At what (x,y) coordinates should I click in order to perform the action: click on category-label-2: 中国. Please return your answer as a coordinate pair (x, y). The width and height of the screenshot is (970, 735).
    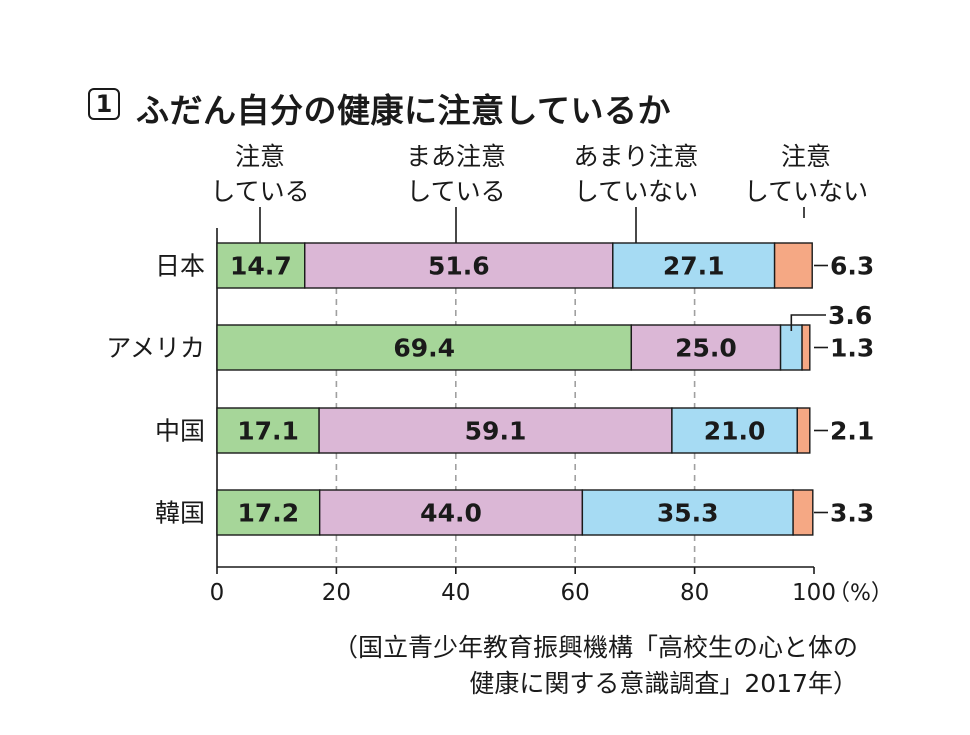
    Looking at the image, I should click on (180, 431).